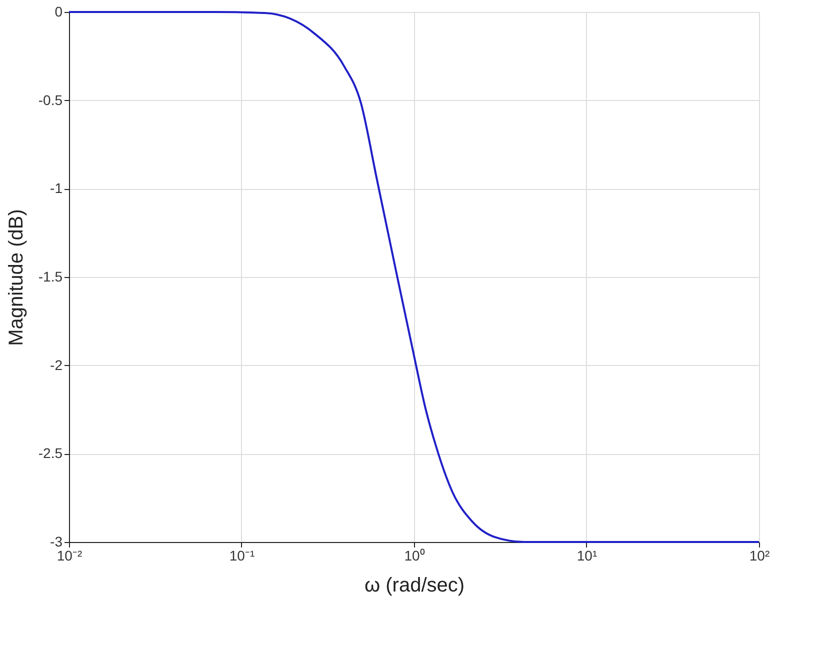 This screenshot has width=820, height=648. Describe the element at coordinates (56, 364) in the screenshot. I see `y-tick-label: -2` at that location.